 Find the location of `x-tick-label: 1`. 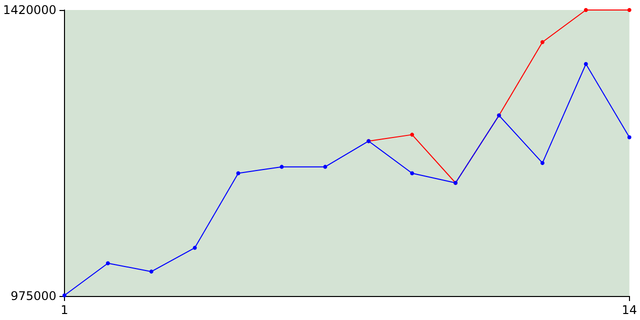

x-tick-label: 1 is located at coordinates (64, 310).